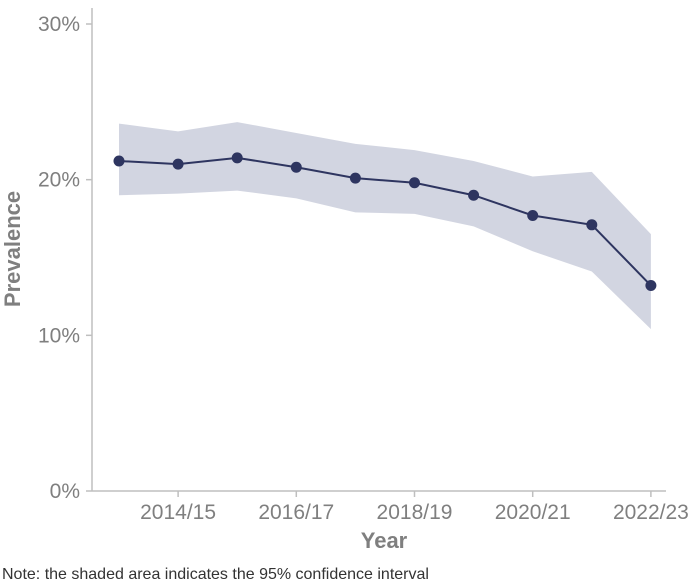 The width and height of the screenshot is (699, 584). I want to click on x-tick-label: 2020/21, so click(533, 512).